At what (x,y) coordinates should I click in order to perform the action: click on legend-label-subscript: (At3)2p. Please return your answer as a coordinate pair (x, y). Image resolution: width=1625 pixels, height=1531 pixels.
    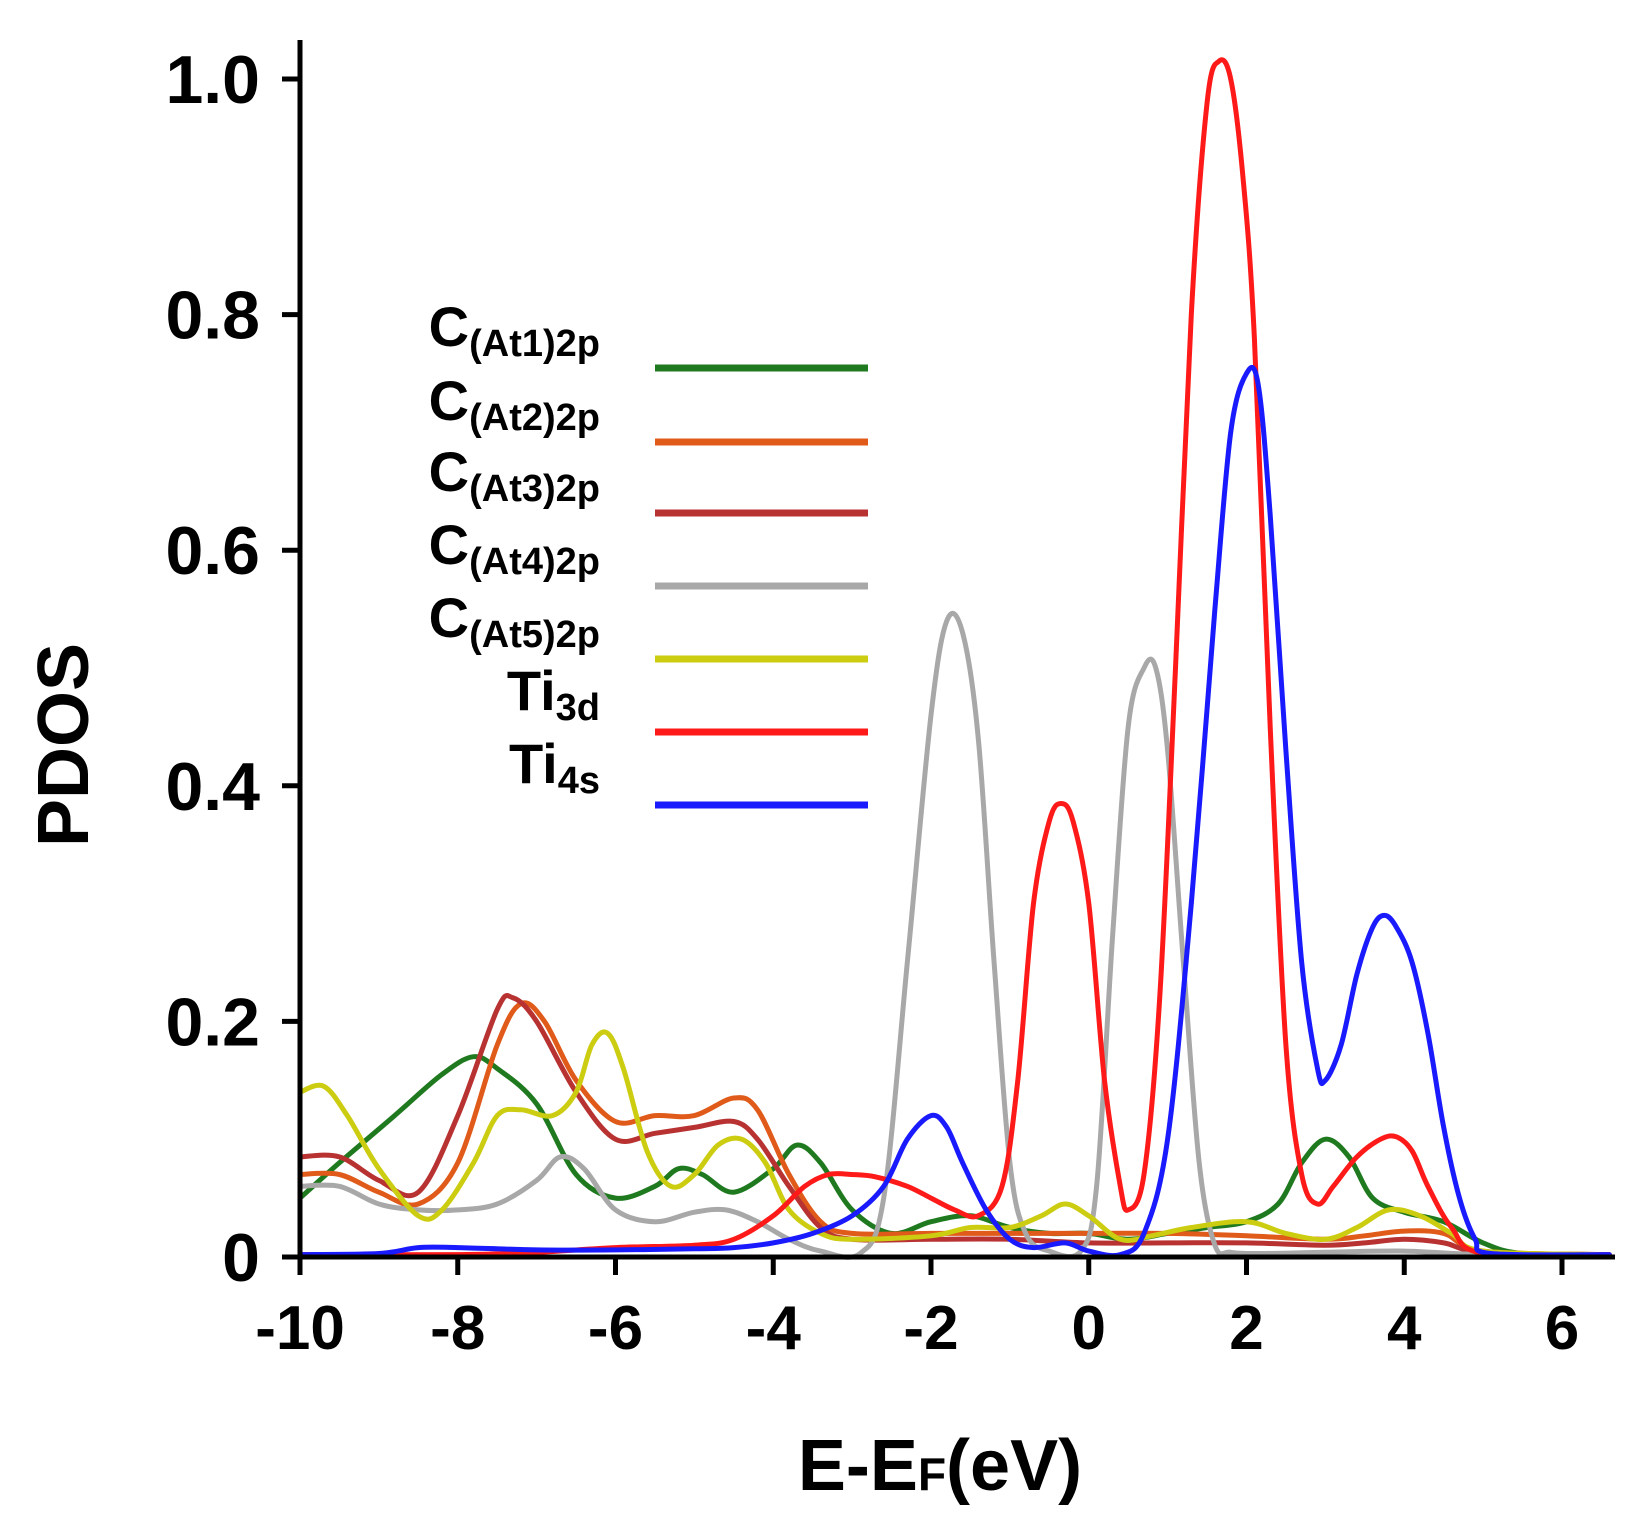
    Looking at the image, I should click on (534, 489).